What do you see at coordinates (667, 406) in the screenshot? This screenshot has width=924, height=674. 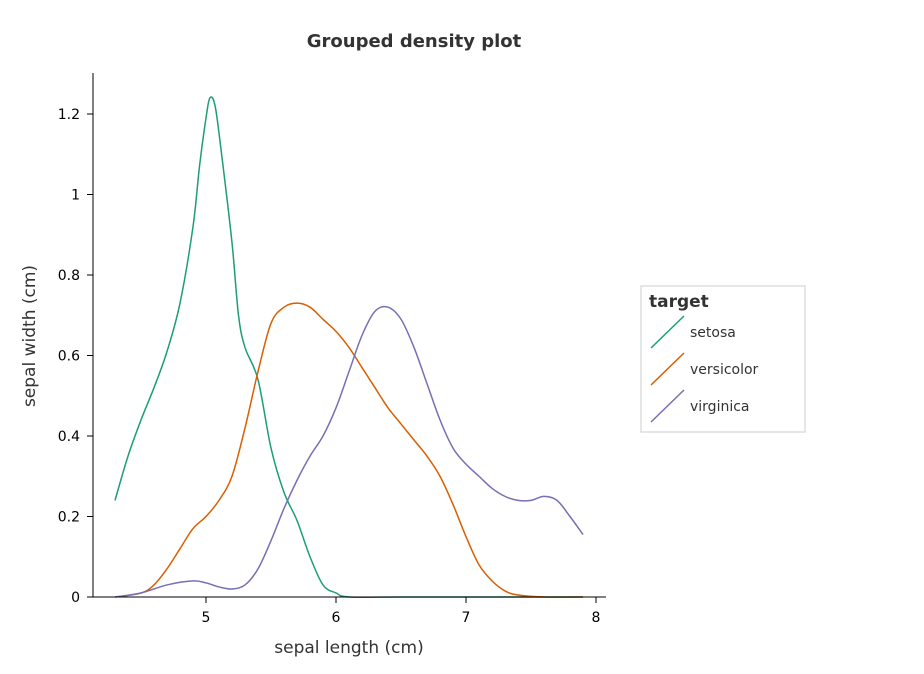 I see `legend-swatch-virginica` at bounding box center [667, 406].